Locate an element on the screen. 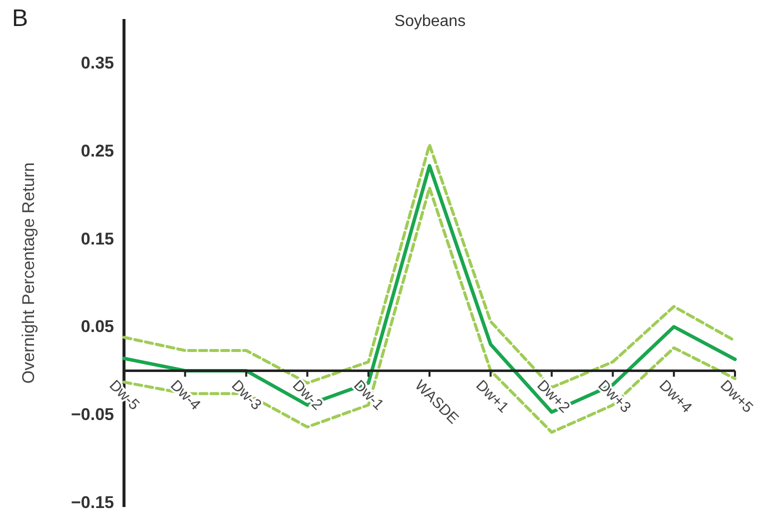 The width and height of the screenshot is (778, 512). y-axis-title: Overnight Percentage Return is located at coordinates (28, 273).